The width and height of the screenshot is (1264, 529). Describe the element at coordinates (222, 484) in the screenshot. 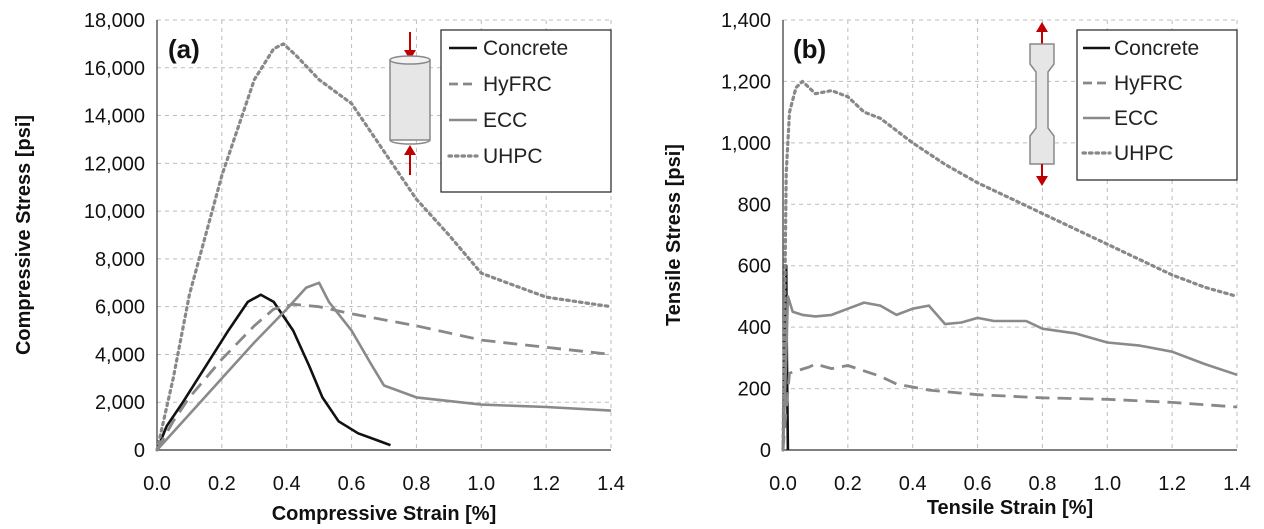

I see `chart-a-x-tick-label: 0.2` at that location.